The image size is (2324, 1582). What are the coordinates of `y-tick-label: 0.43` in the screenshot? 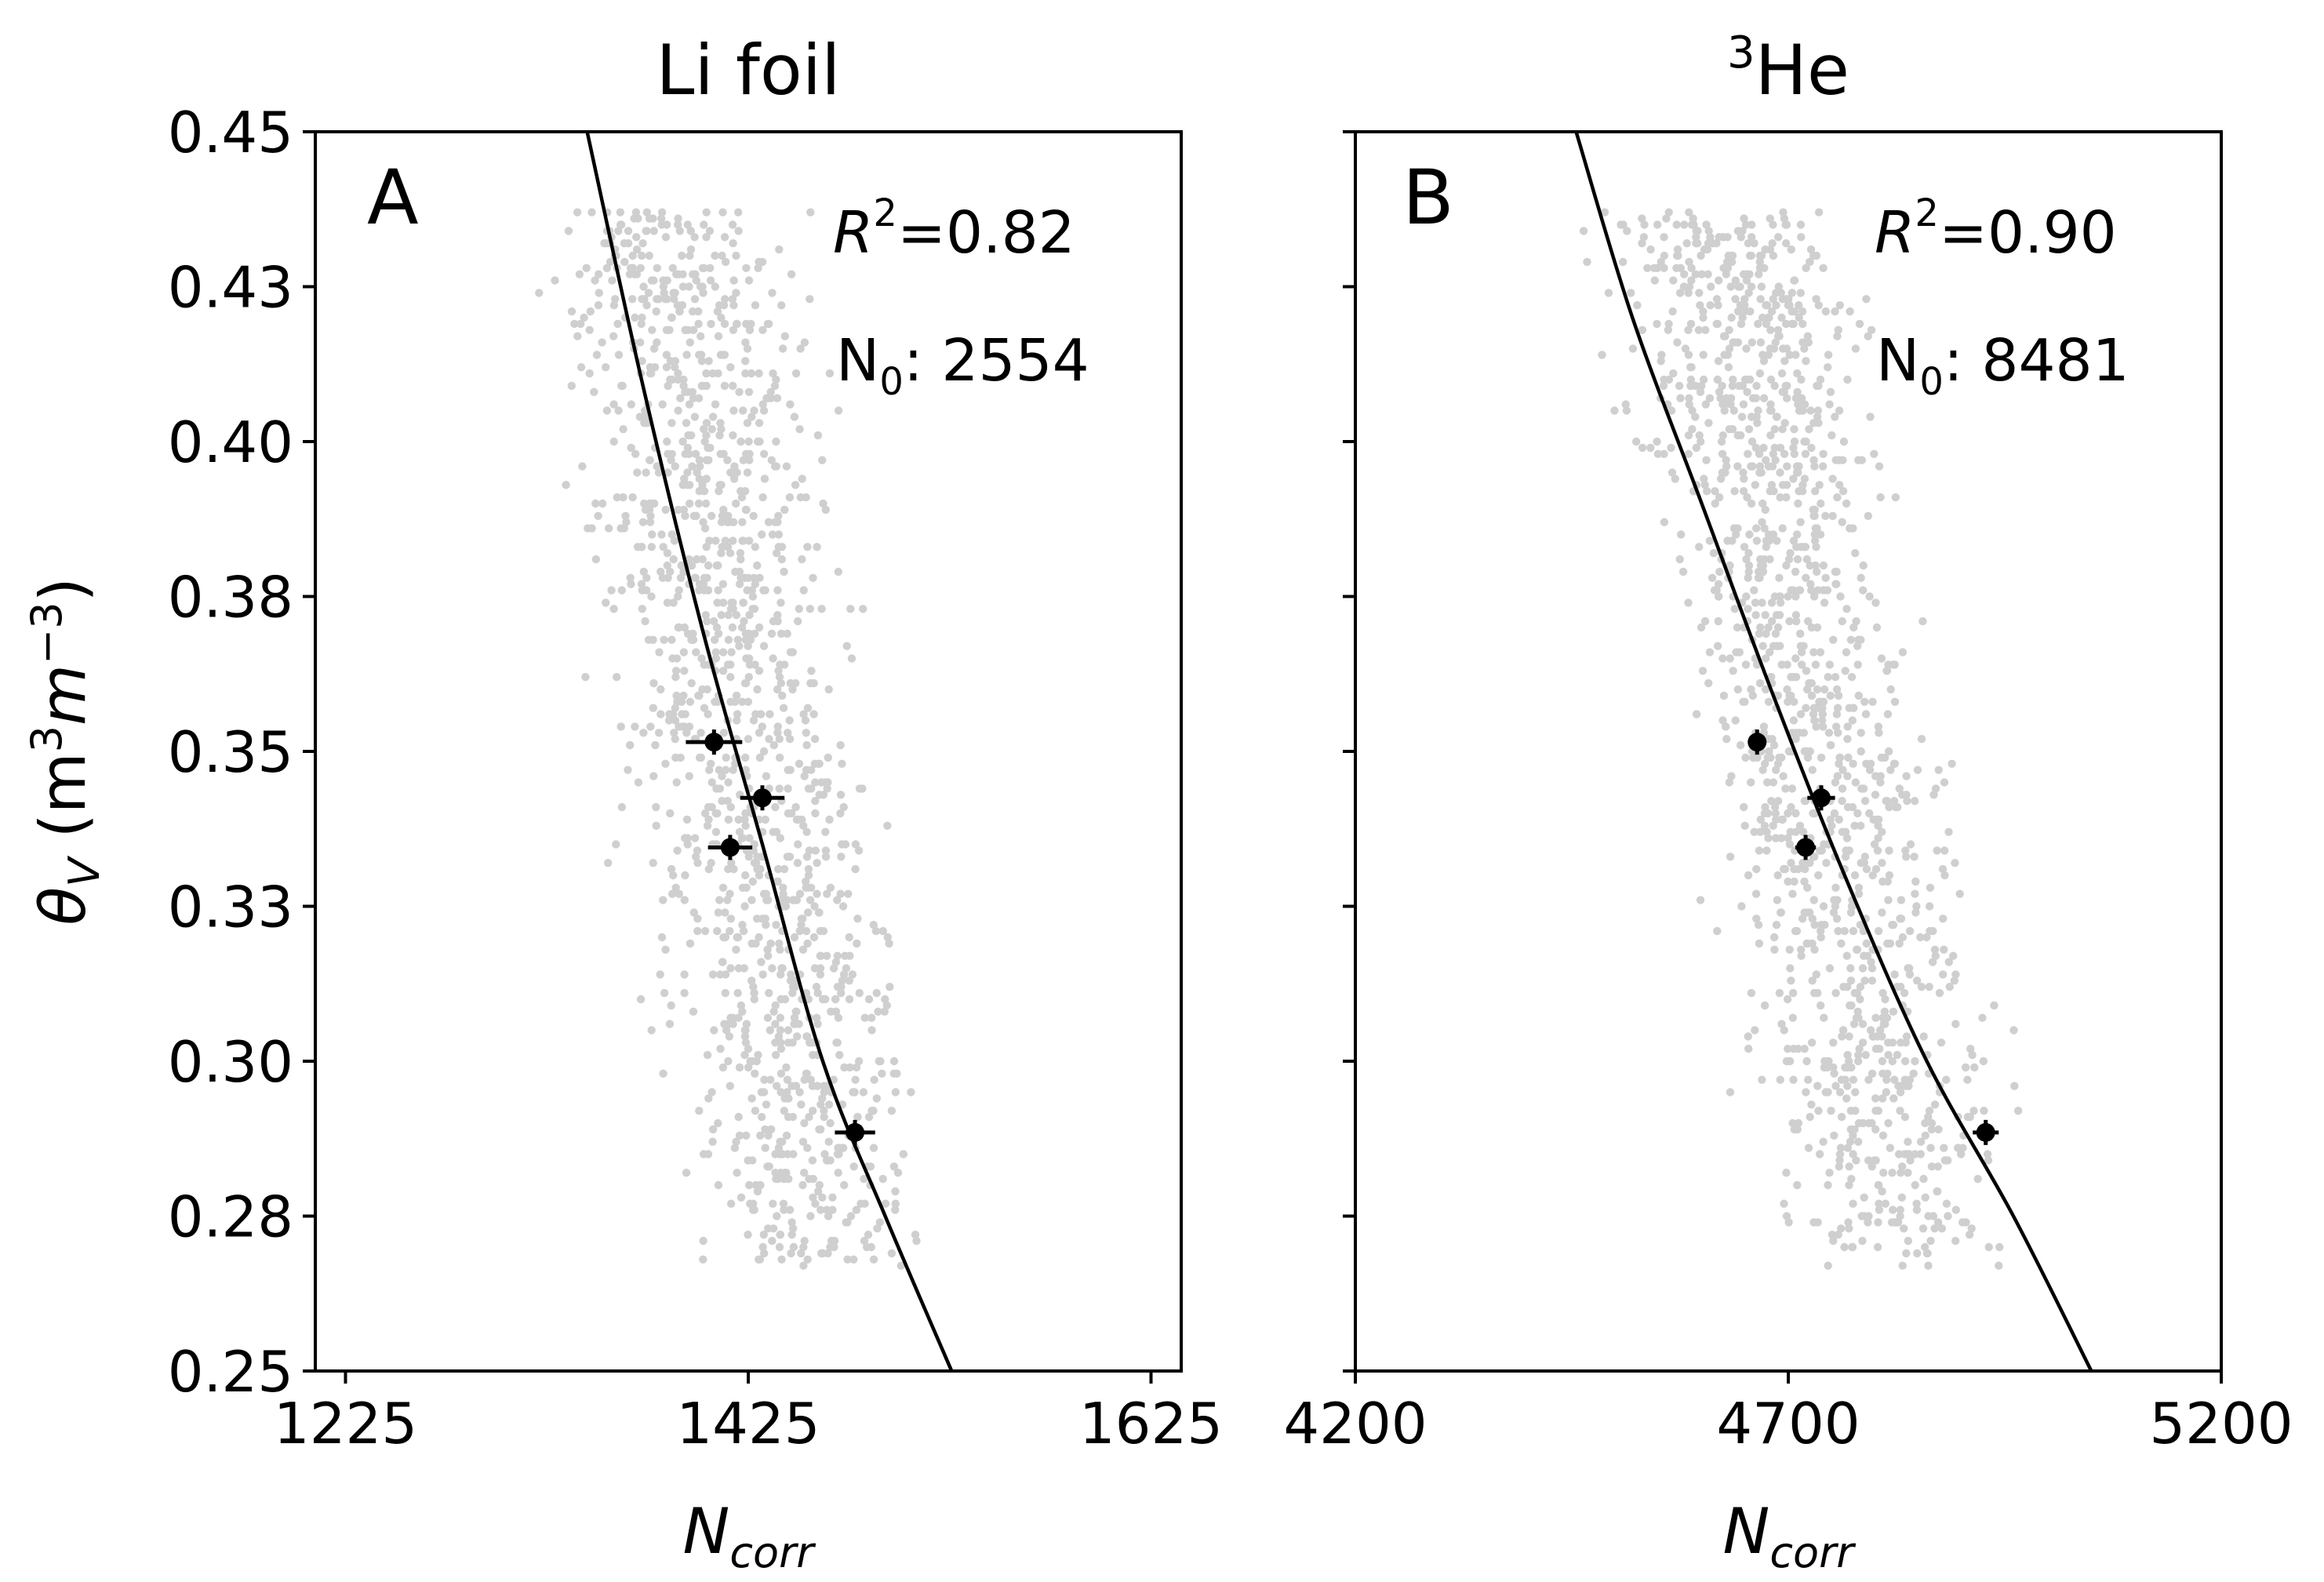 It's located at (230, 288).